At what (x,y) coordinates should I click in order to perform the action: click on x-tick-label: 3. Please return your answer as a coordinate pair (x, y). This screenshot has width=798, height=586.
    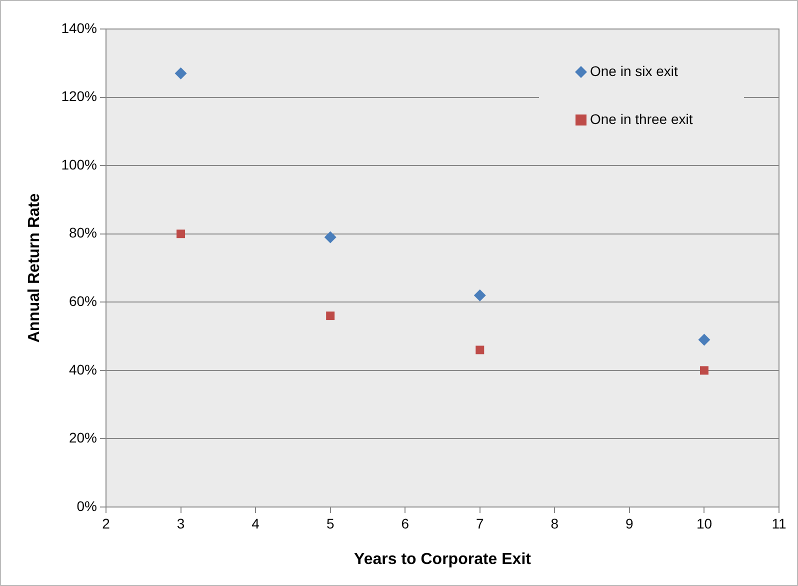
    Looking at the image, I should click on (180, 523).